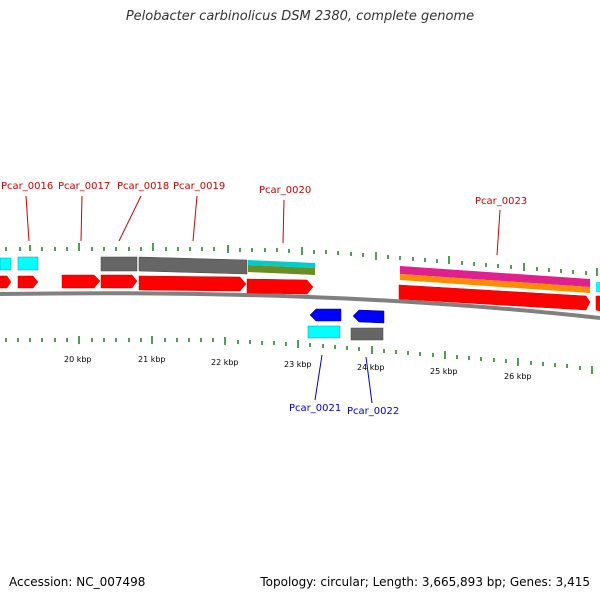 This screenshot has height=600, width=600. I want to click on scale-label-22kbp: 22 kbp, so click(225, 362).